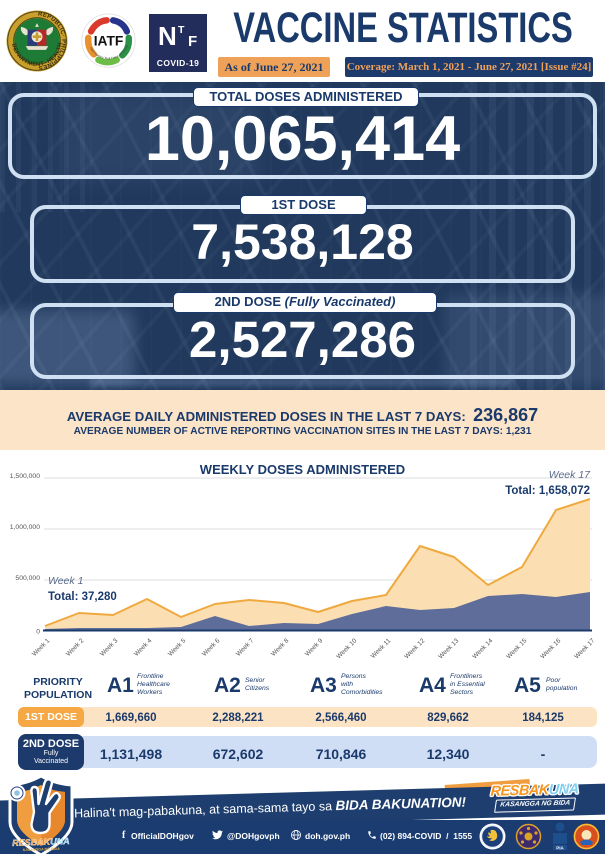 Image resolution: width=605 pixels, height=854 pixels. Describe the element at coordinates (82, 597) in the screenshot. I see `svg-text: Total: 37,280` at that location.